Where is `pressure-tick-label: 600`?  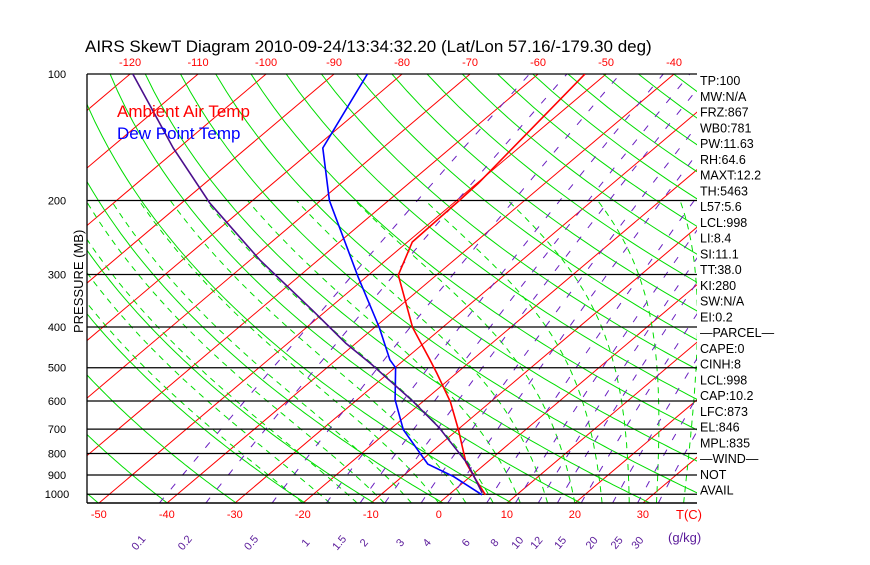 pressure-tick-label: 600 is located at coordinates (57, 402).